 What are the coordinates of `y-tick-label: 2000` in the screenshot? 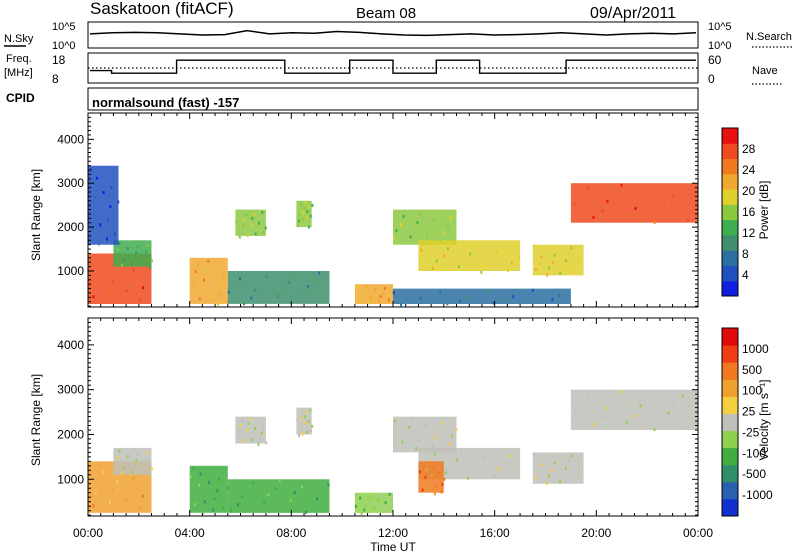 It's located at (70, 434).